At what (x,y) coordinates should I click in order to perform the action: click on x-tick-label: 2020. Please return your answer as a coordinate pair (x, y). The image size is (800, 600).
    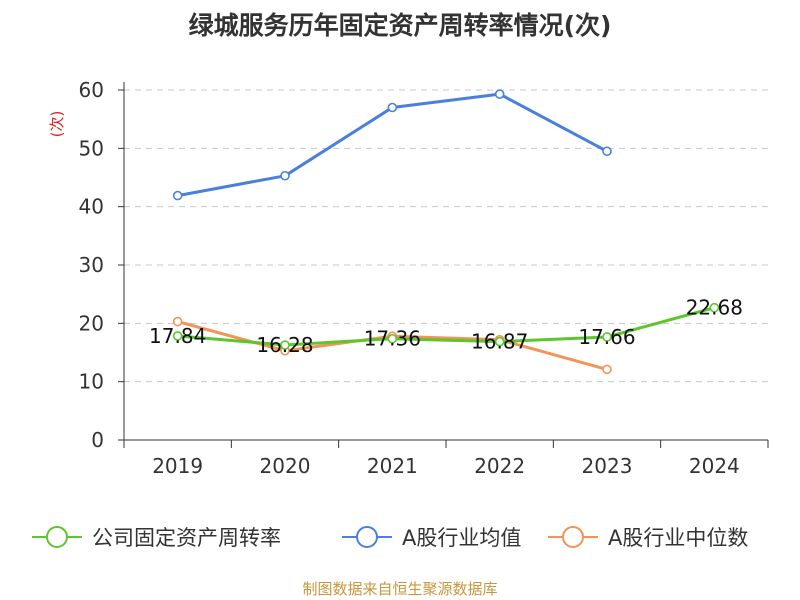
    Looking at the image, I should click on (285, 466).